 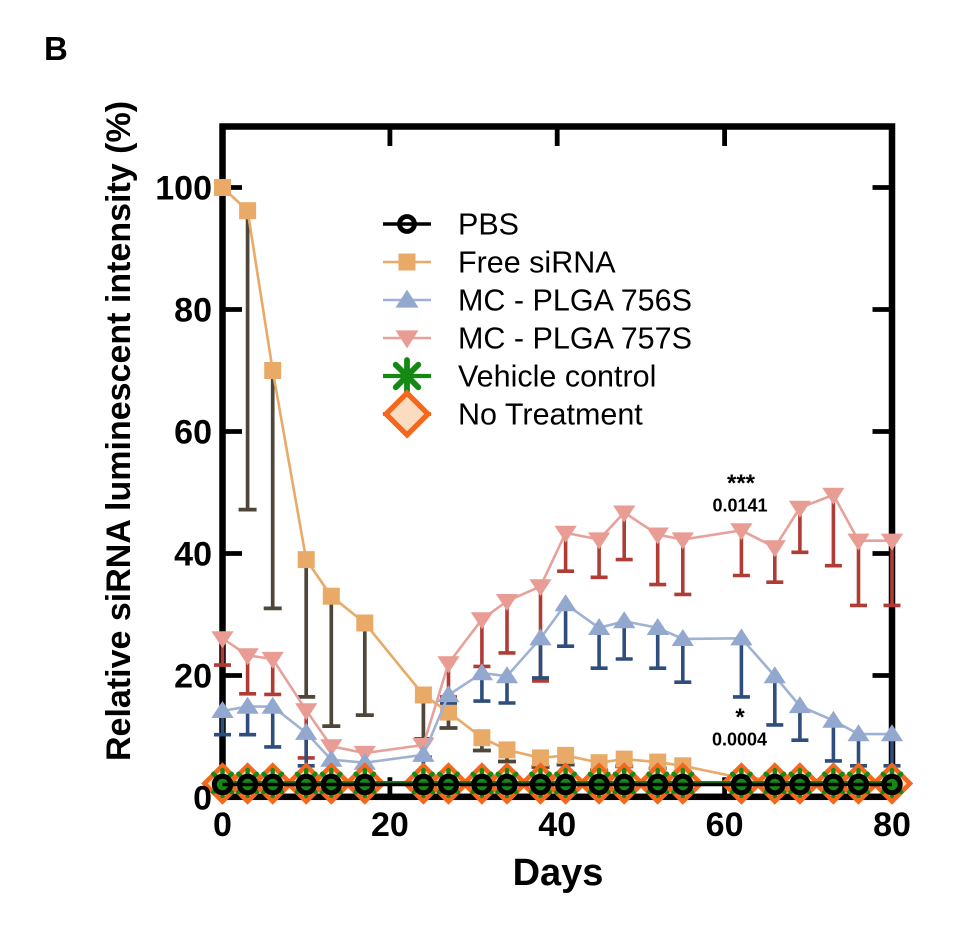 I want to click on svg-text: 0.0004, so click(x=739, y=740).